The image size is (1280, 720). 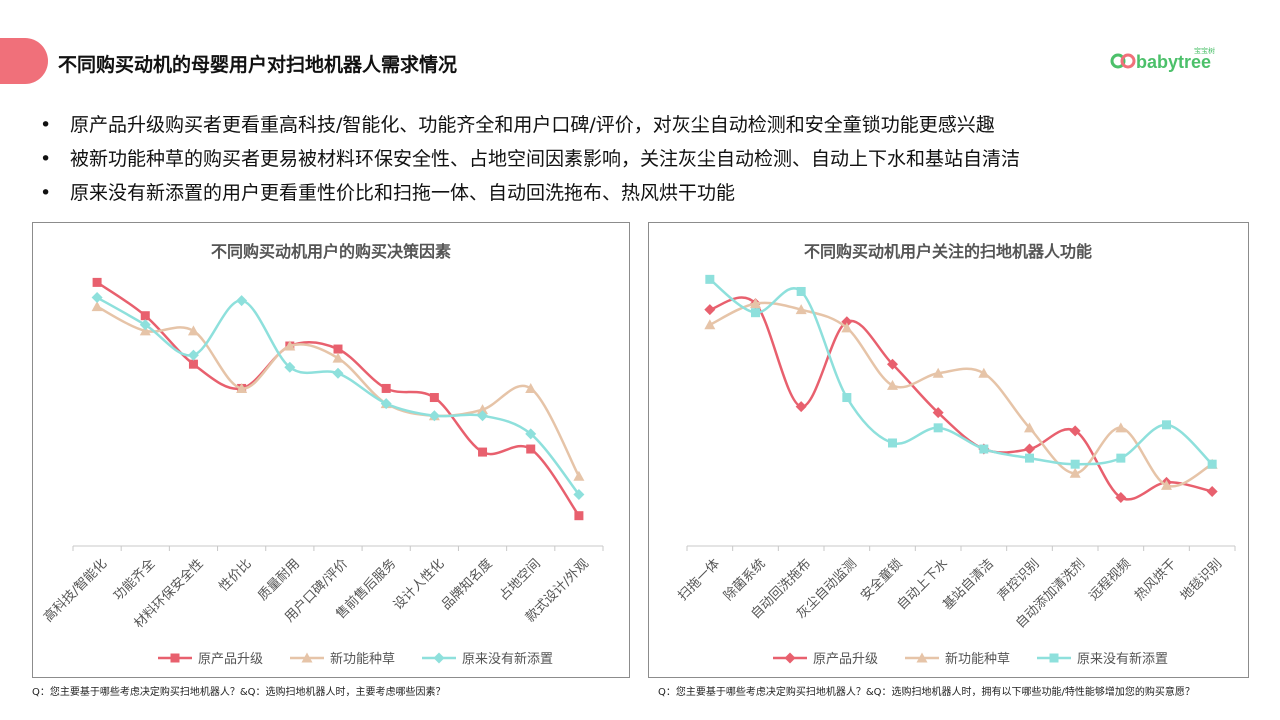 What do you see at coordinates (134, 580) in the screenshot?
I see `x-tick-label: 功能齐全` at bounding box center [134, 580].